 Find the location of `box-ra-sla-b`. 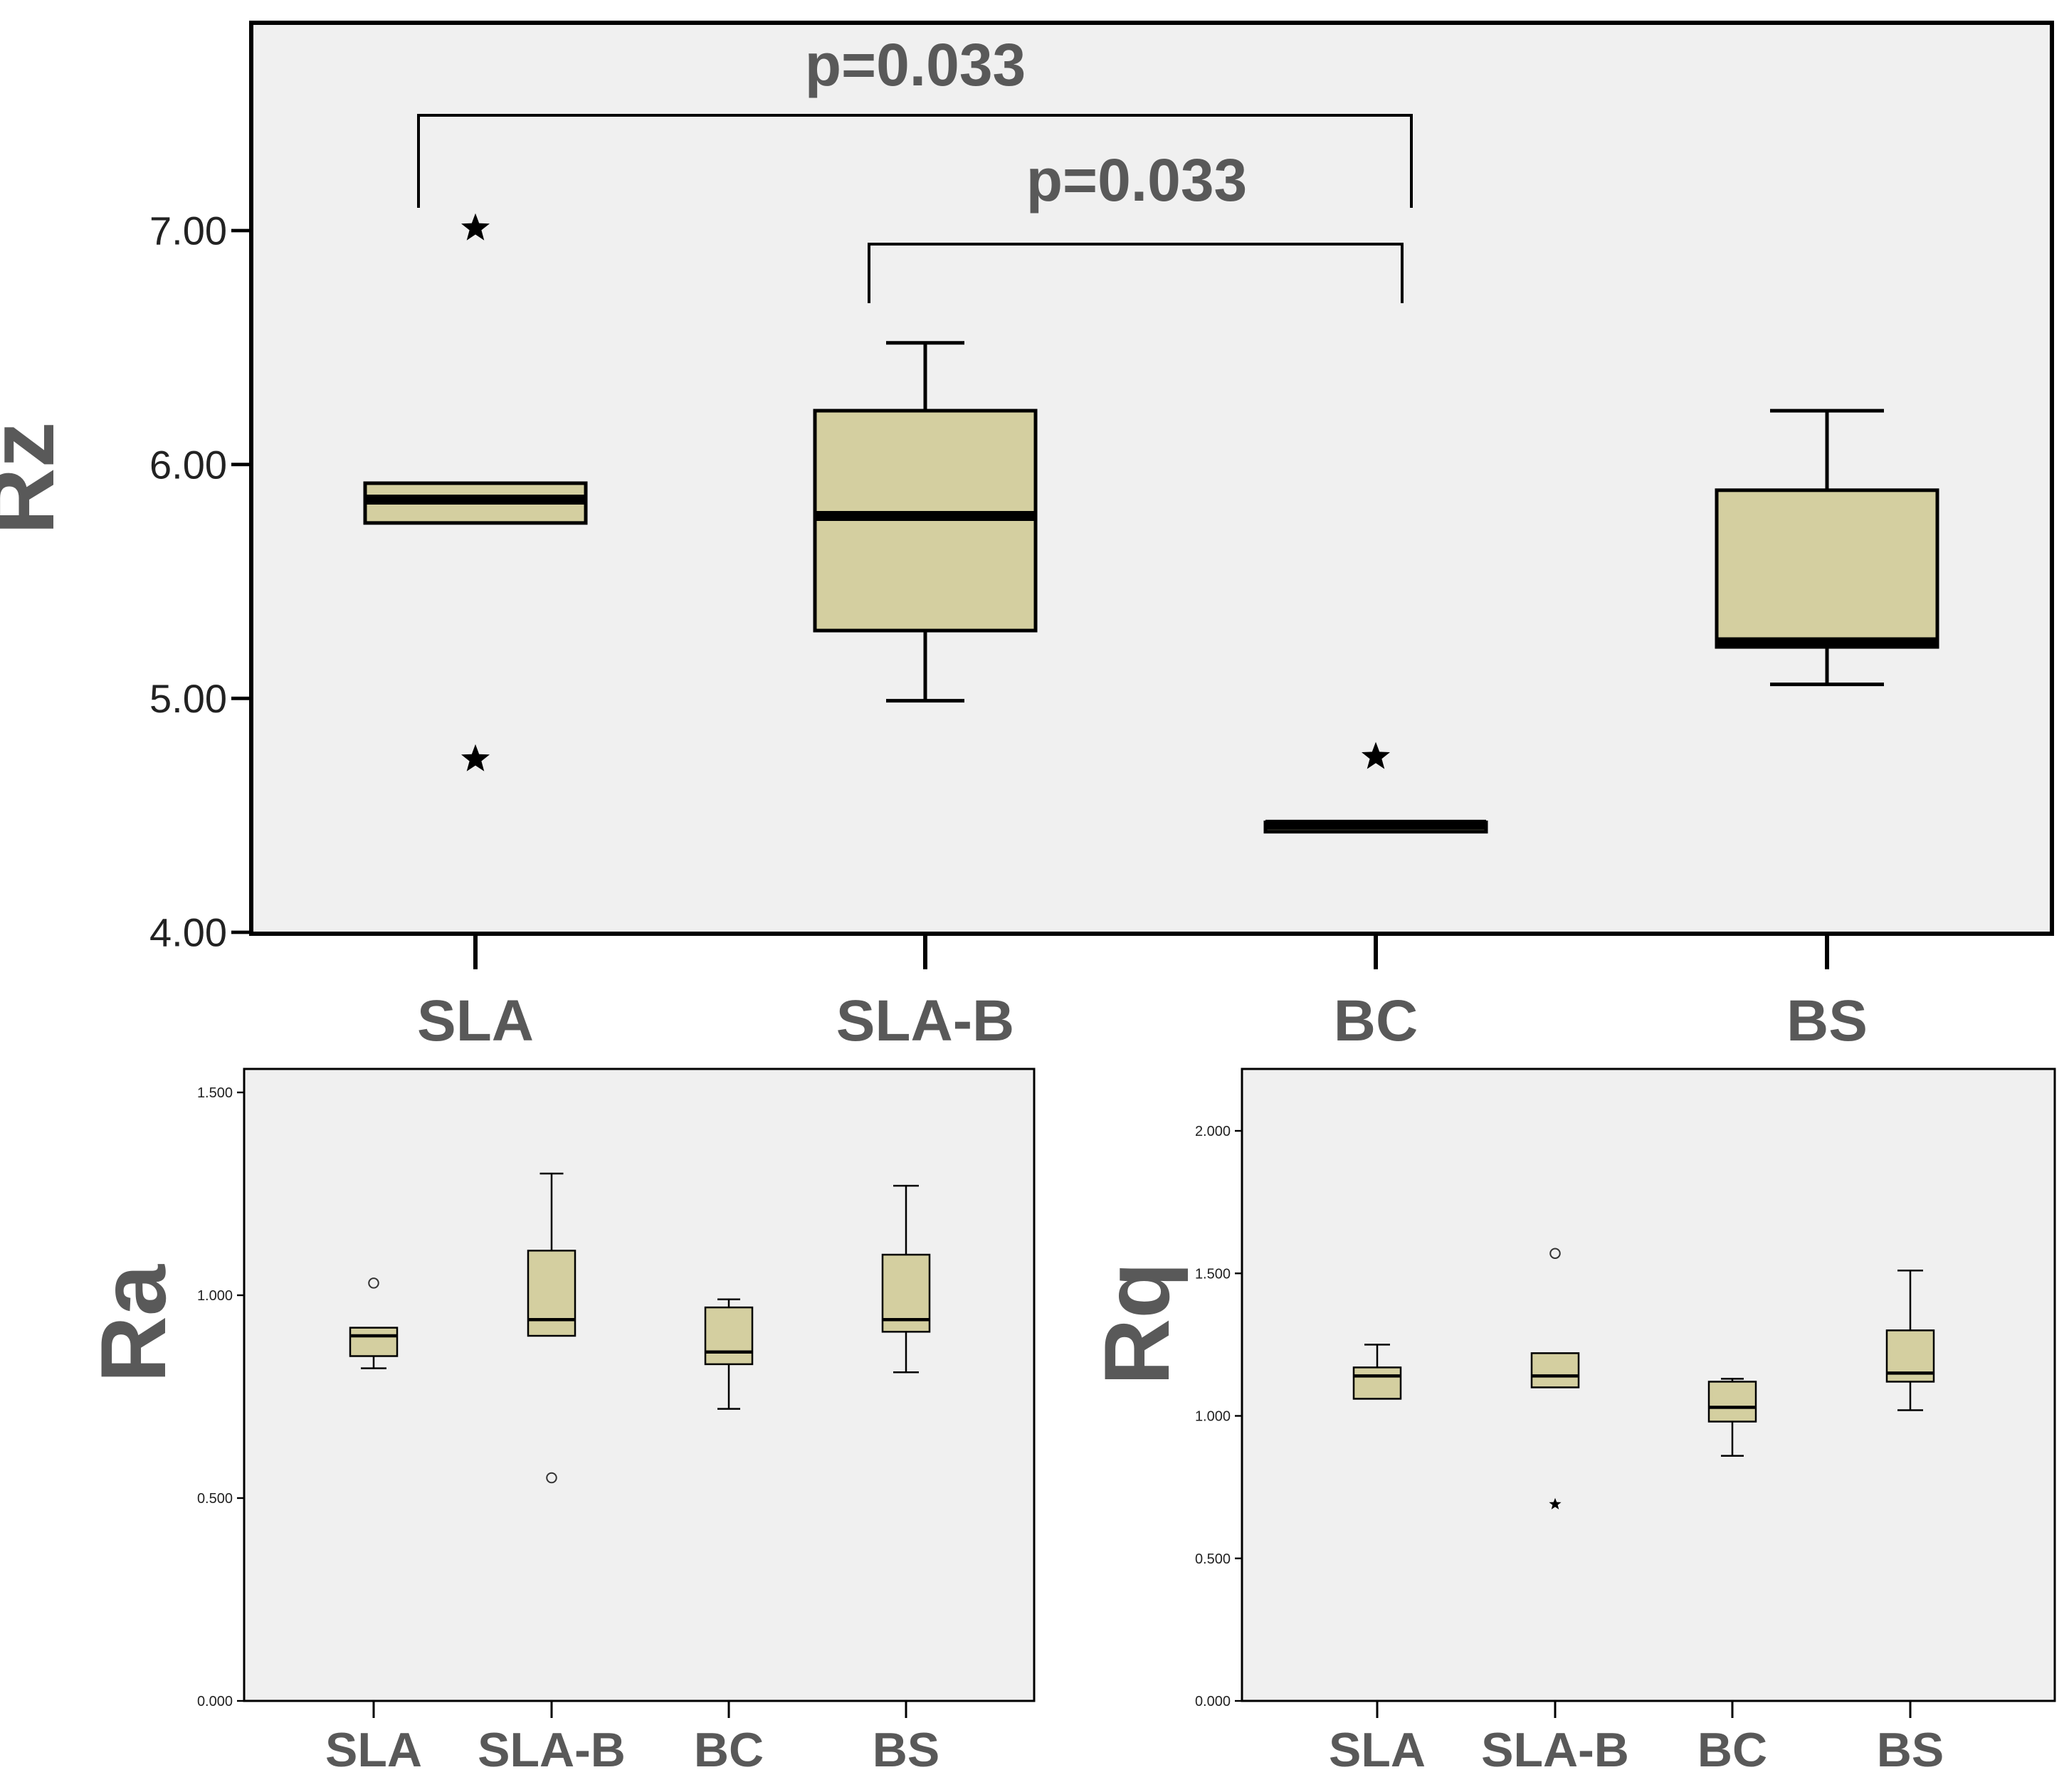

box-ra-sla-b is located at coordinates (552, 1254).